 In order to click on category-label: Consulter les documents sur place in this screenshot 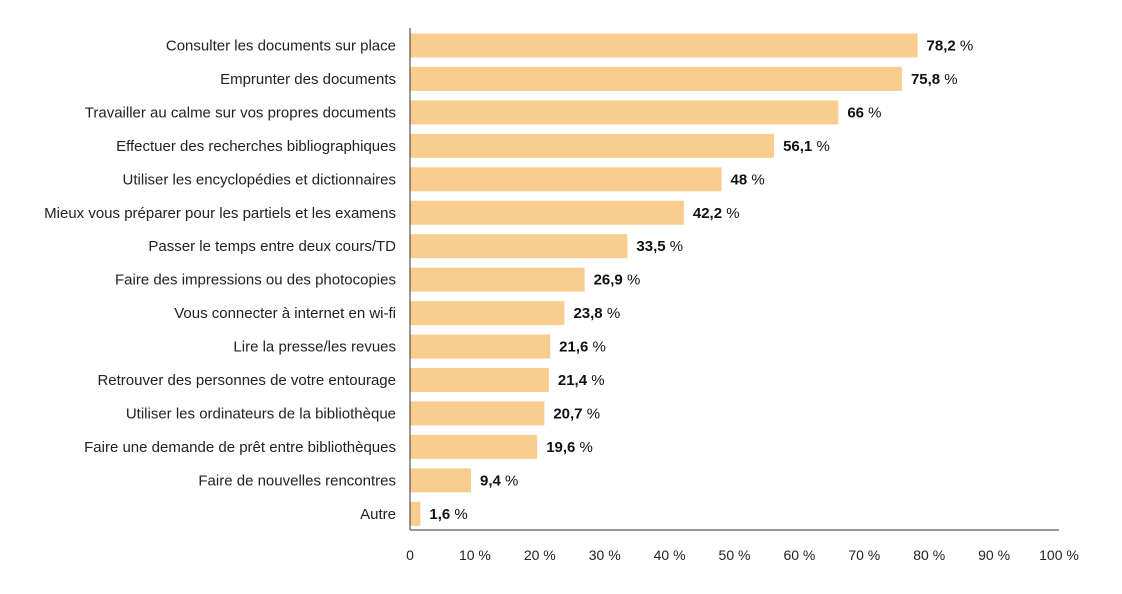, I will do `click(281, 46)`.